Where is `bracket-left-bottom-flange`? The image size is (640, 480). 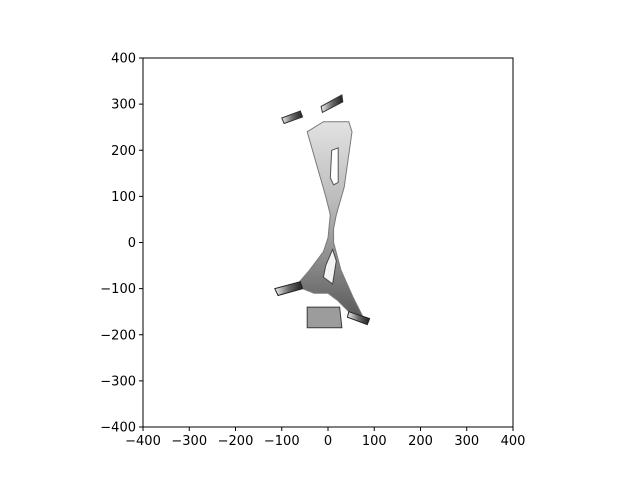 bracket-left-bottom-flange is located at coordinates (289, 289).